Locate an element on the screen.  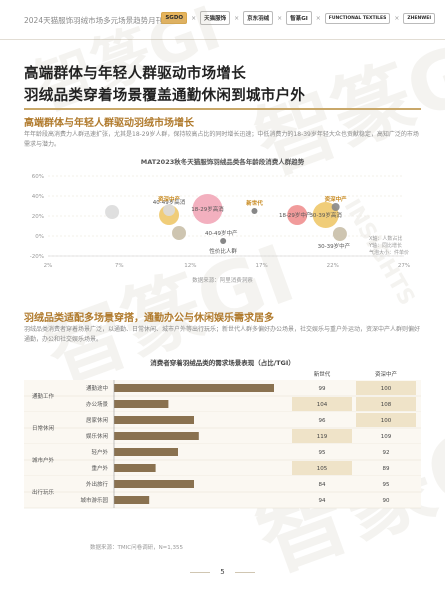
value-new-gen: 104 is located at coordinates (322, 405).